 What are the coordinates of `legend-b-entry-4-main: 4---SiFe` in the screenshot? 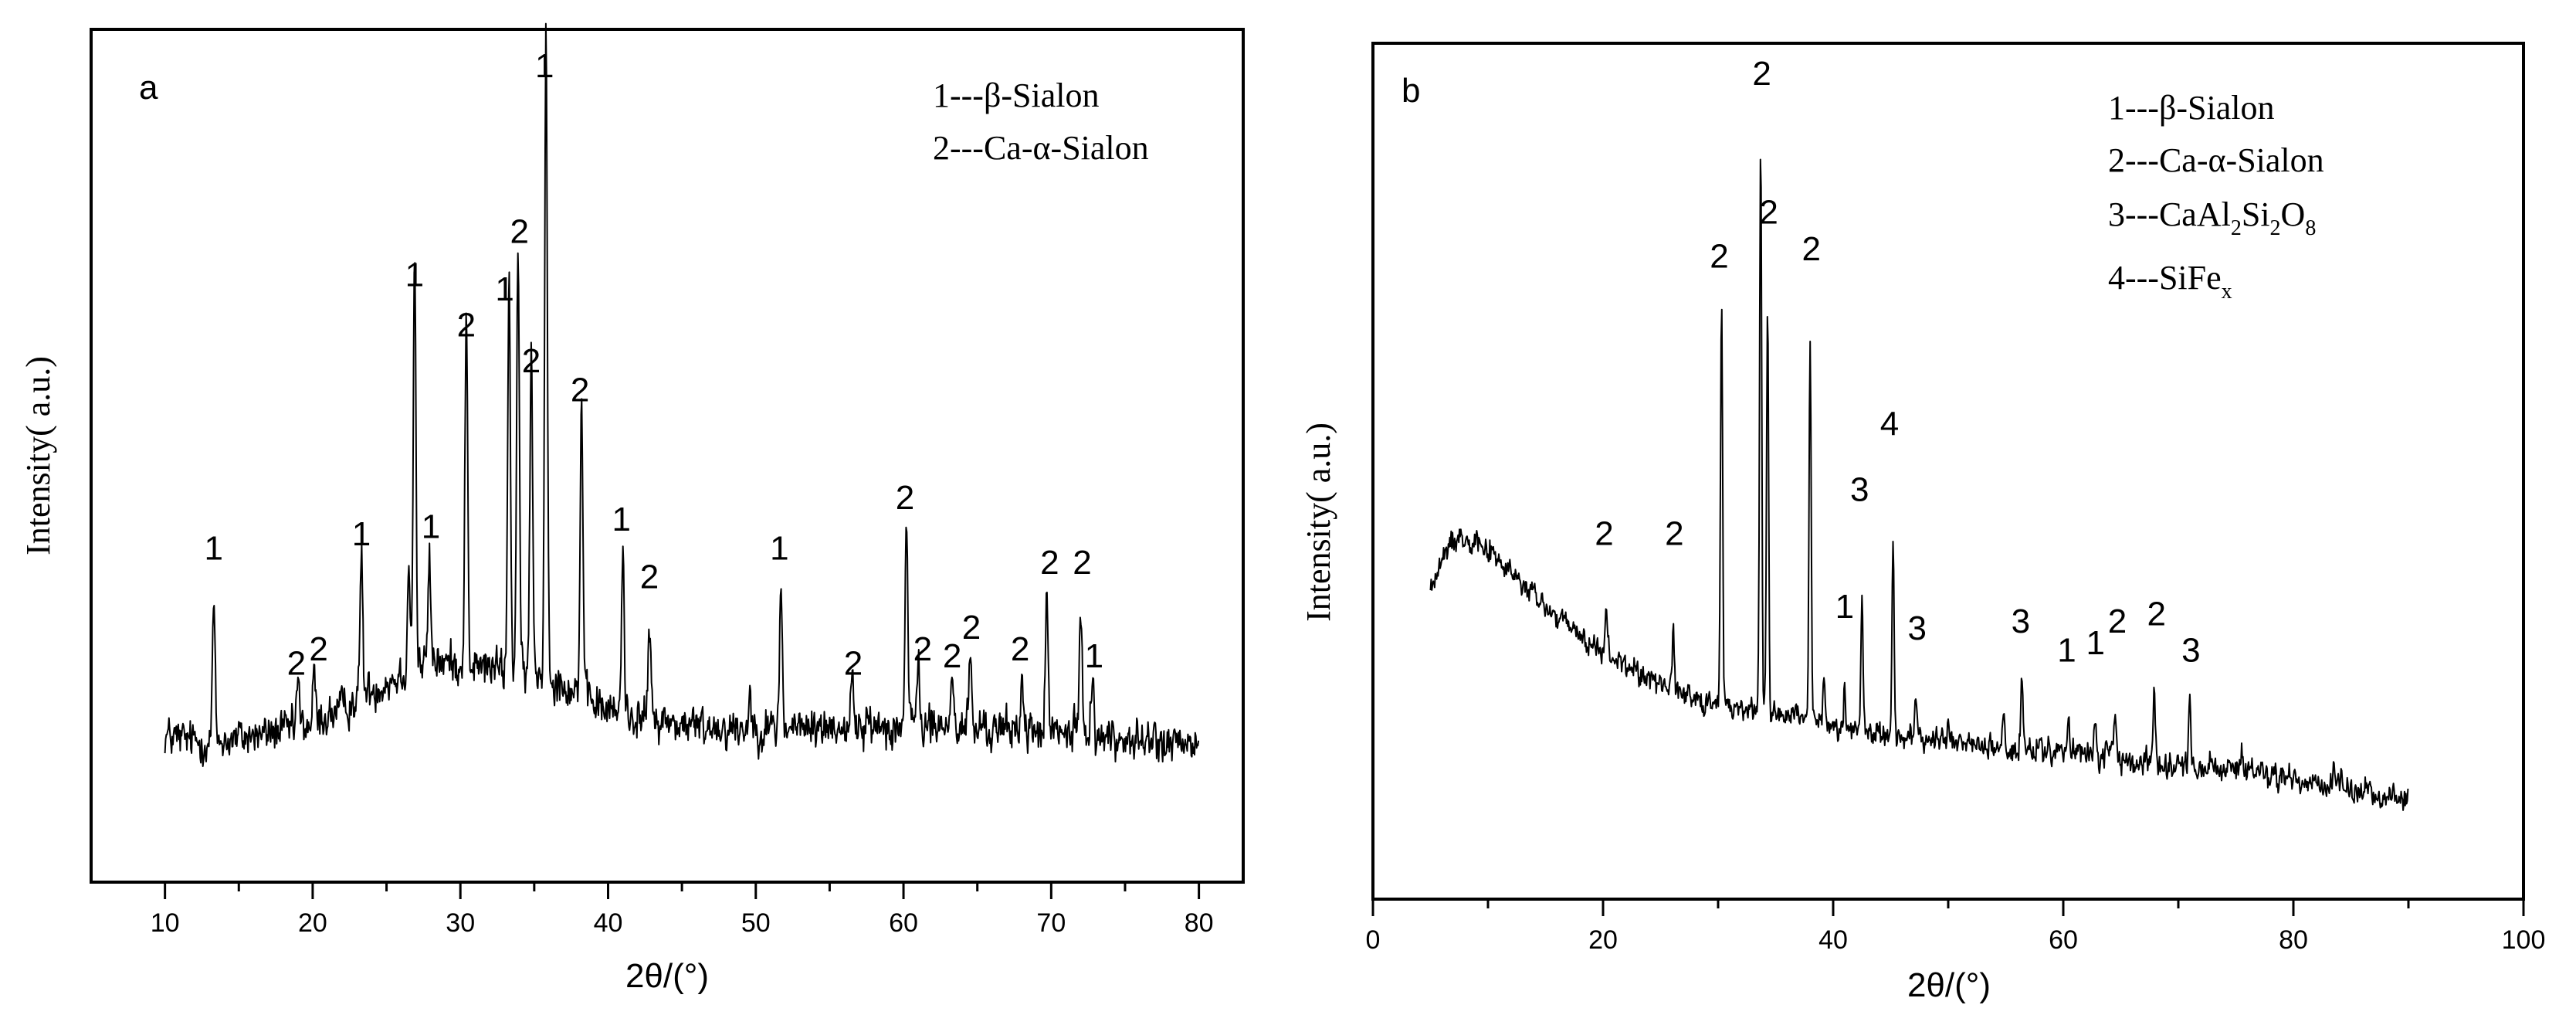 It's located at (2165, 278).